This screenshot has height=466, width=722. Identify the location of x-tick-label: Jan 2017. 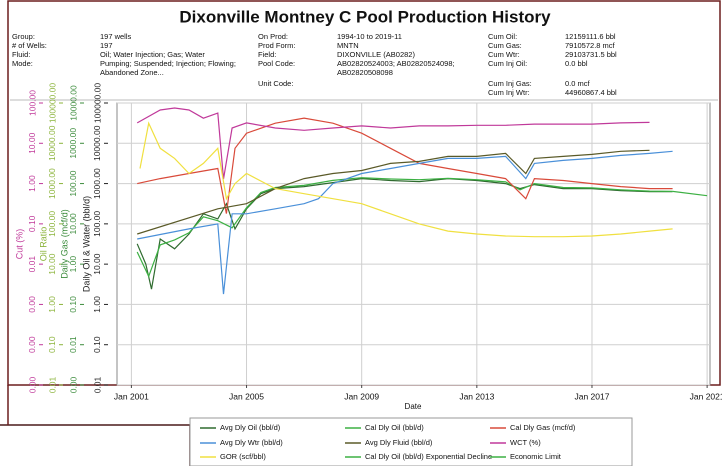
(591, 396).